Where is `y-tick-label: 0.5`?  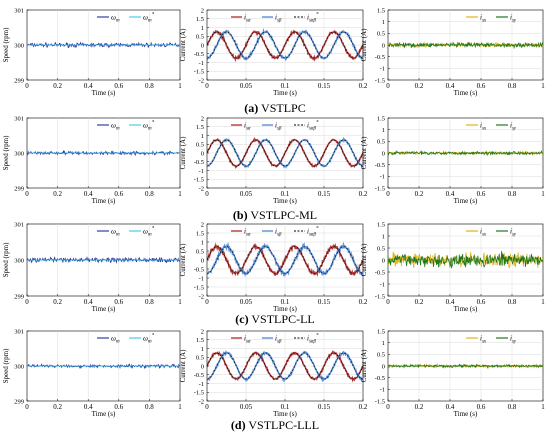
y-tick-label: 0.5 is located at coordinates (200, 37).